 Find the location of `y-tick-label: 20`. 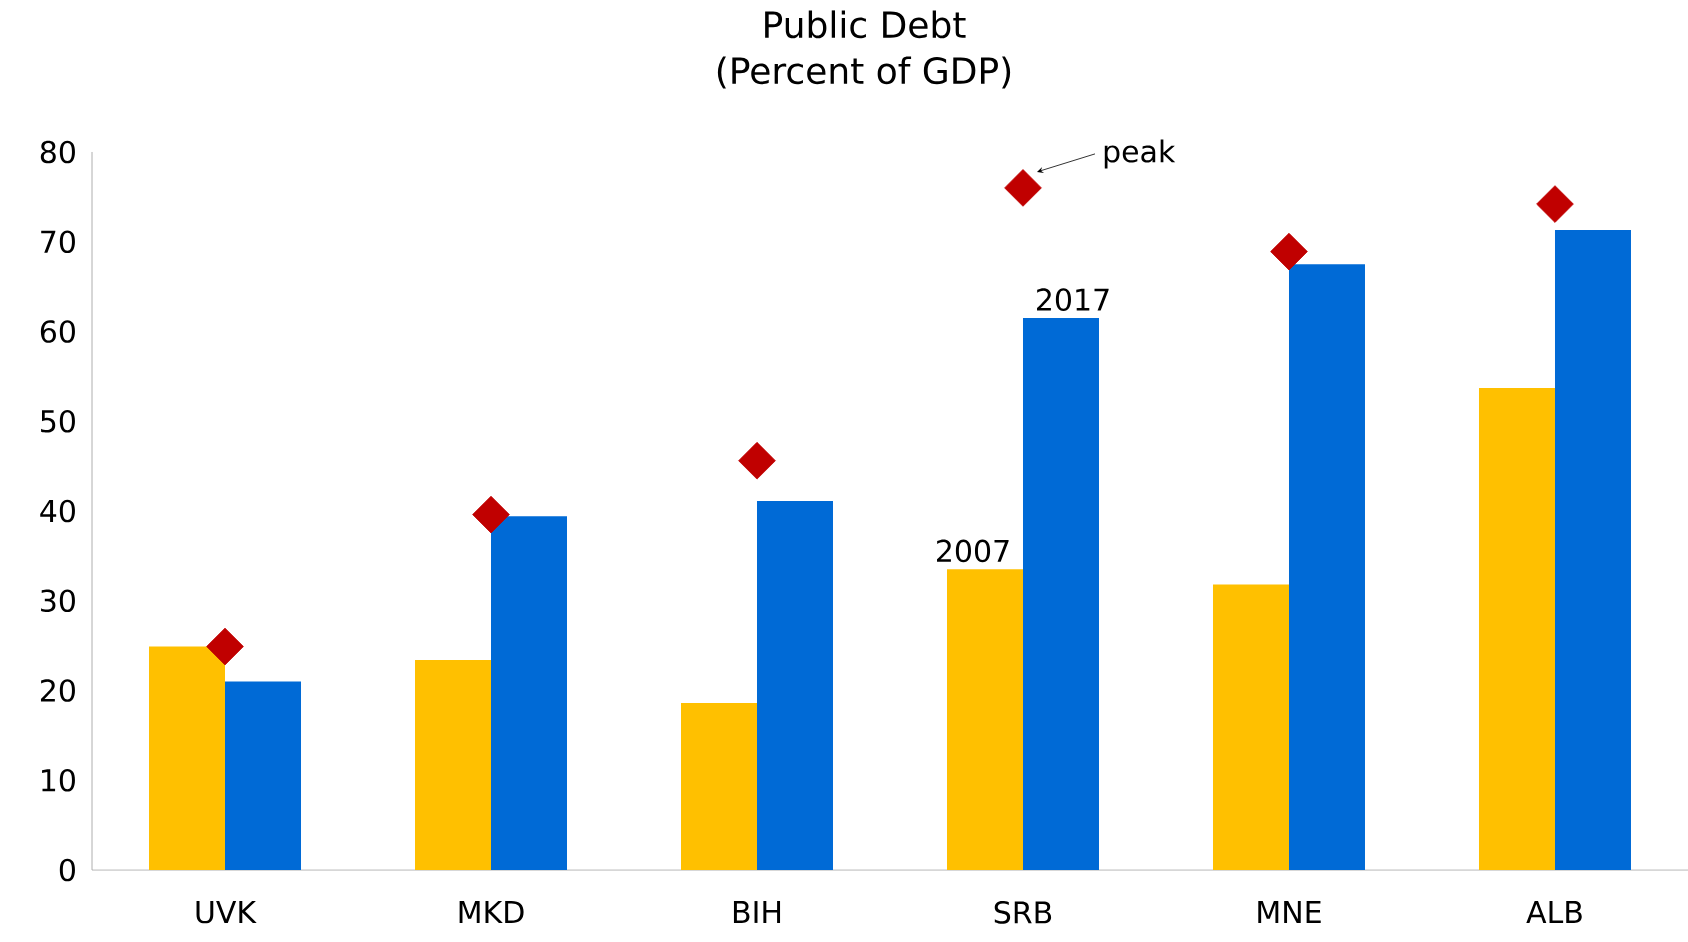

y-tick-label: 20 is located at coordinates (57, 690).